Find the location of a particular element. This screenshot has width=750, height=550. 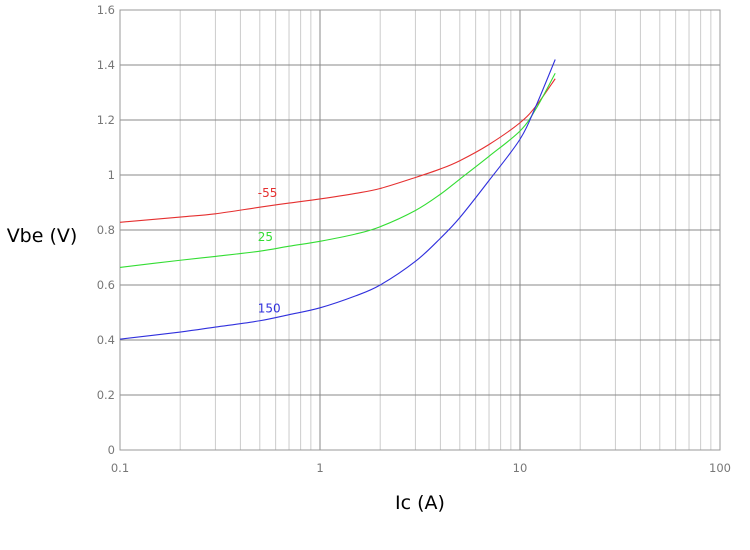

y-tick-label: 1.2 is located at coordinates (106, 120).